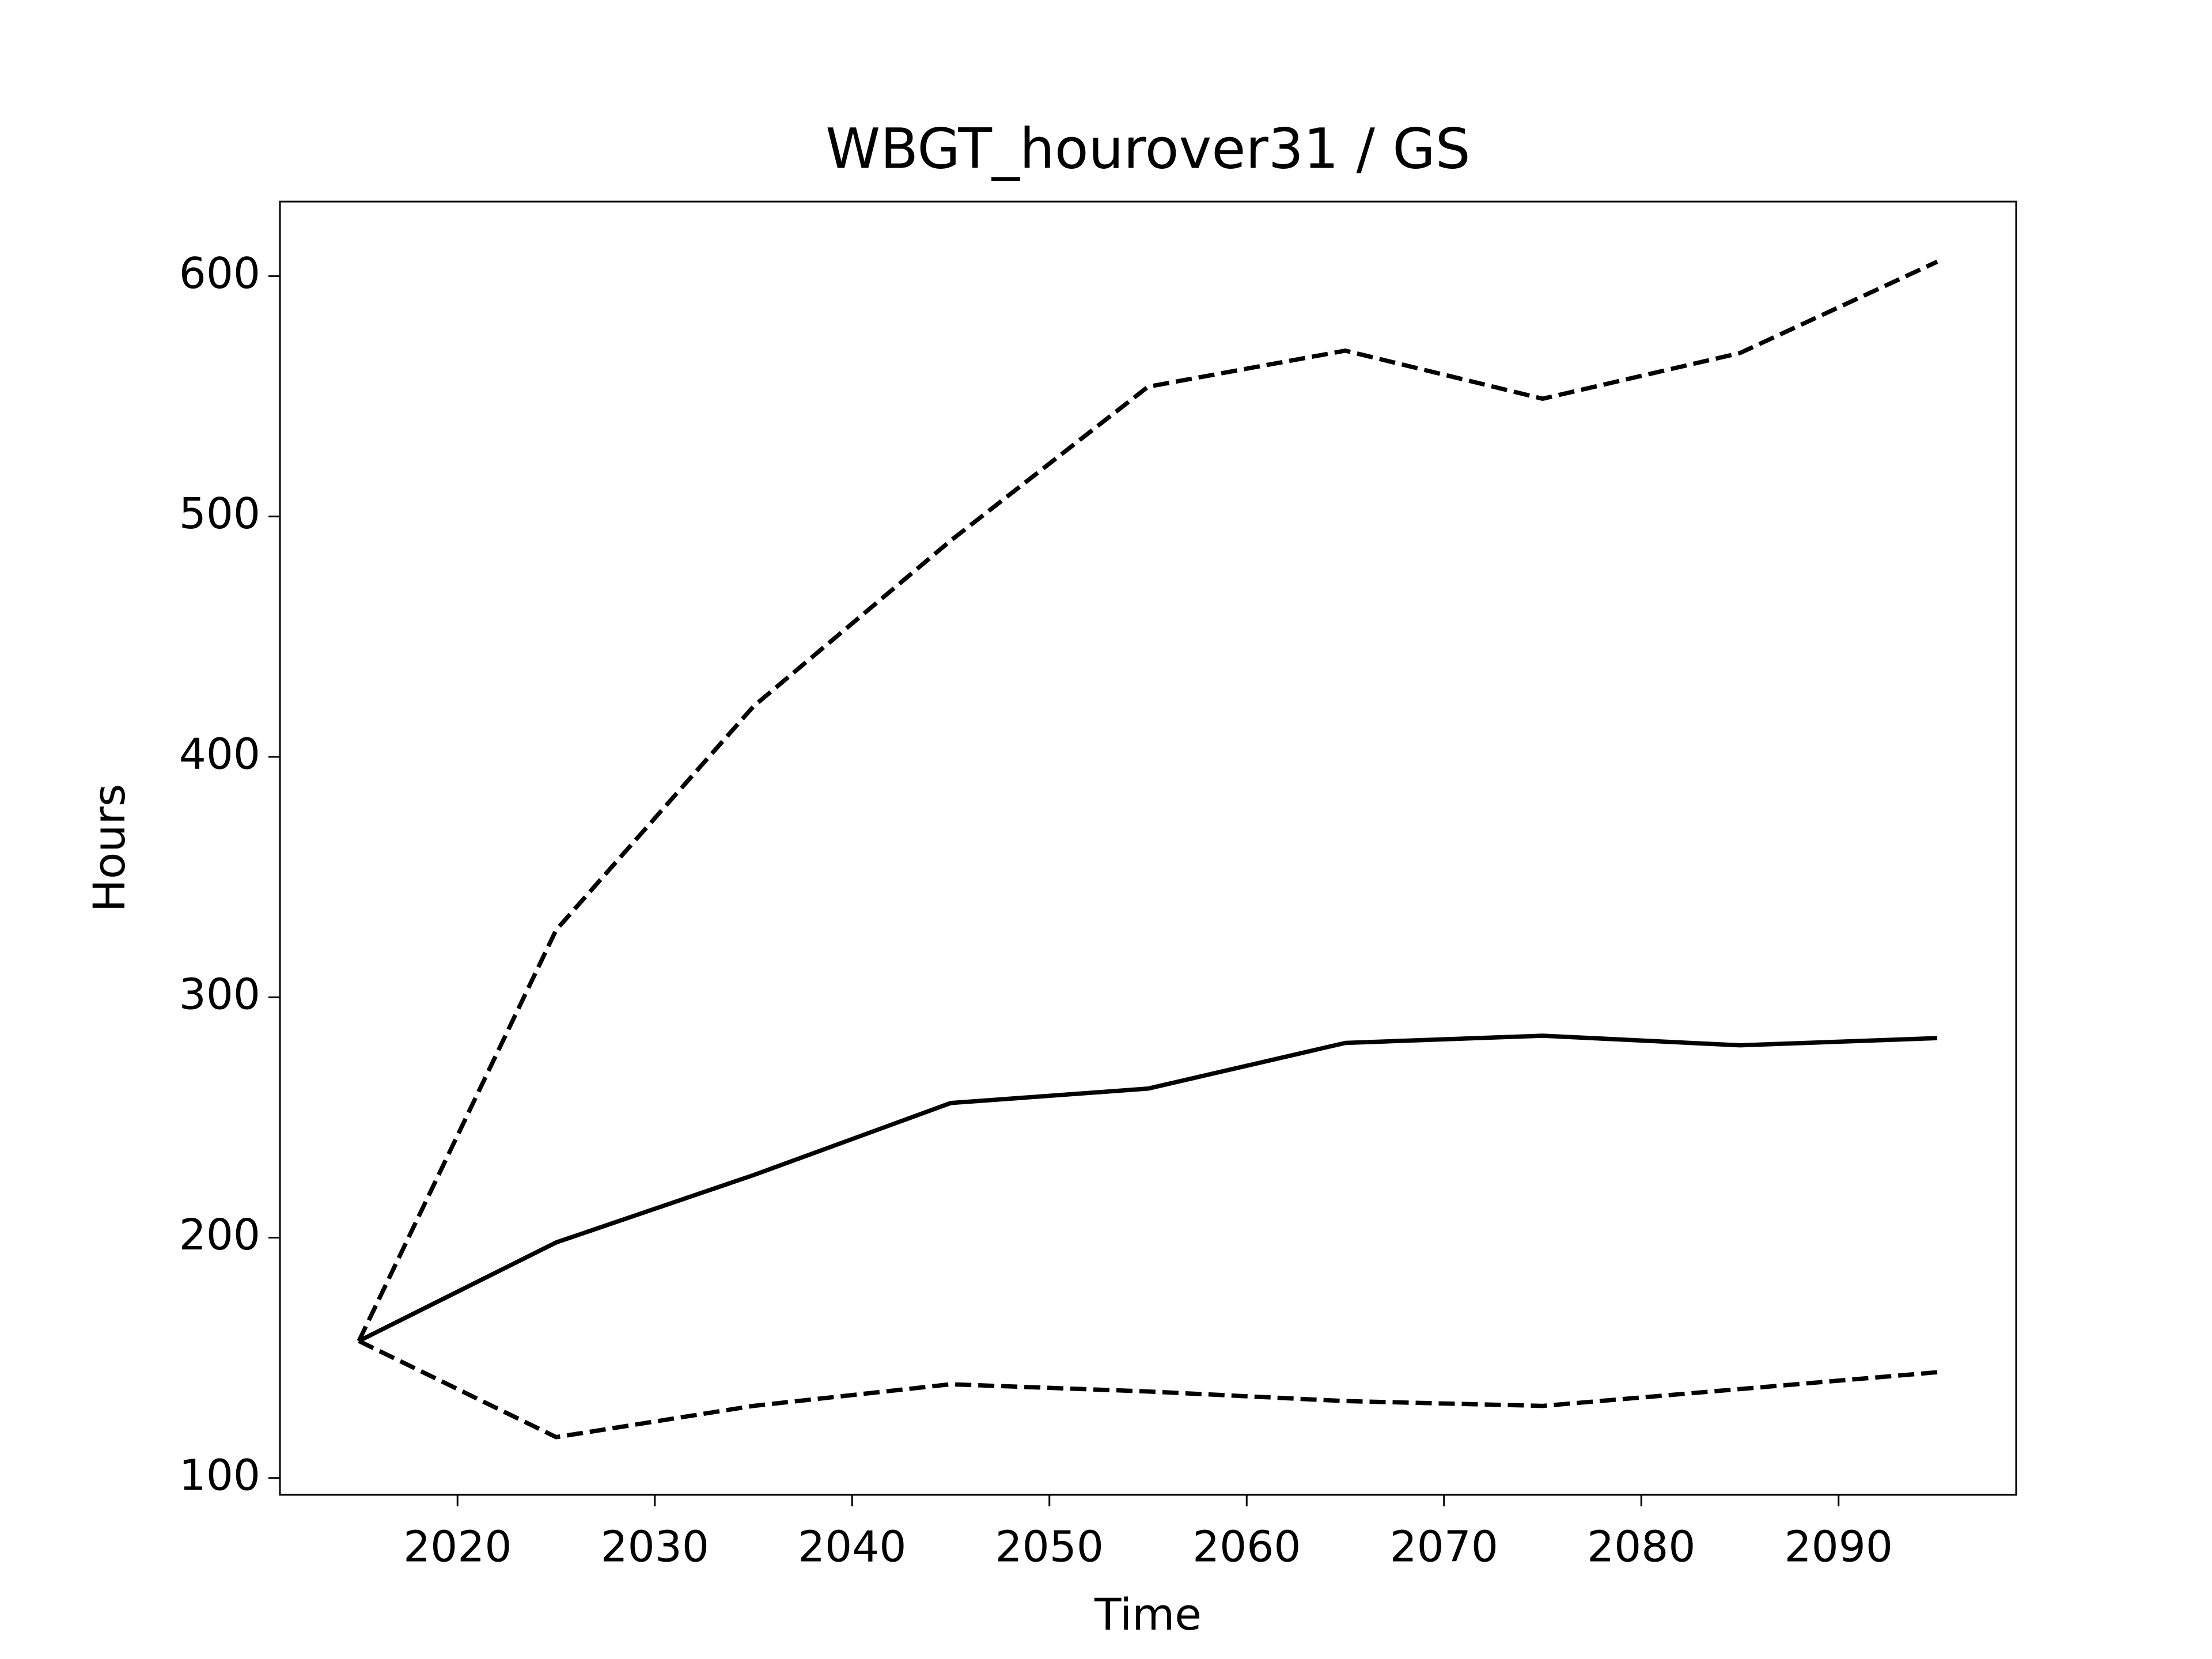  I want to click on x-tick-label: 2050, so click(1049, 1547).